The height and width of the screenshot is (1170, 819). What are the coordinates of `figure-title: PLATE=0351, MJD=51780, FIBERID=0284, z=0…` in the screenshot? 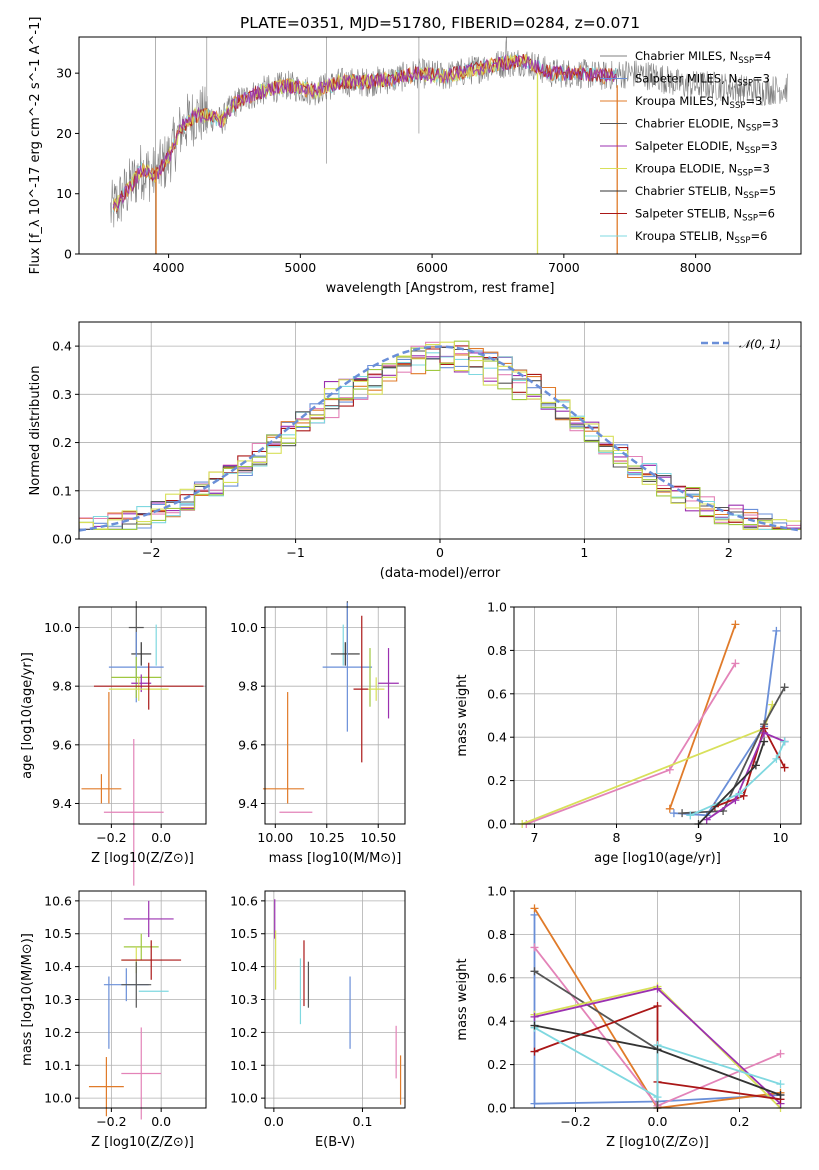 It's located at (440, 23).